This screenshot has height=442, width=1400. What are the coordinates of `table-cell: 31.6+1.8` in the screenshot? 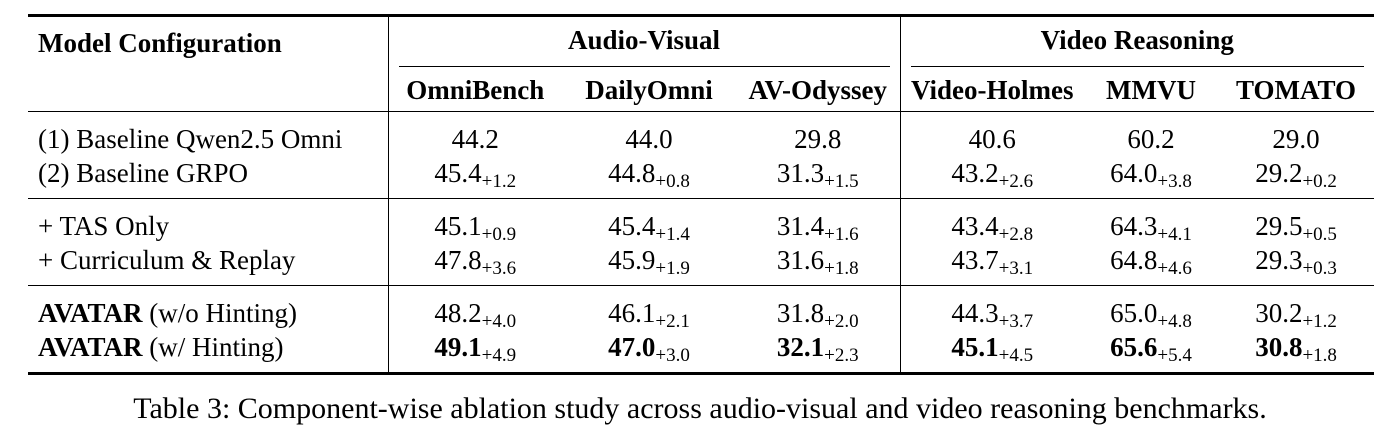 It's located at (818, 264).